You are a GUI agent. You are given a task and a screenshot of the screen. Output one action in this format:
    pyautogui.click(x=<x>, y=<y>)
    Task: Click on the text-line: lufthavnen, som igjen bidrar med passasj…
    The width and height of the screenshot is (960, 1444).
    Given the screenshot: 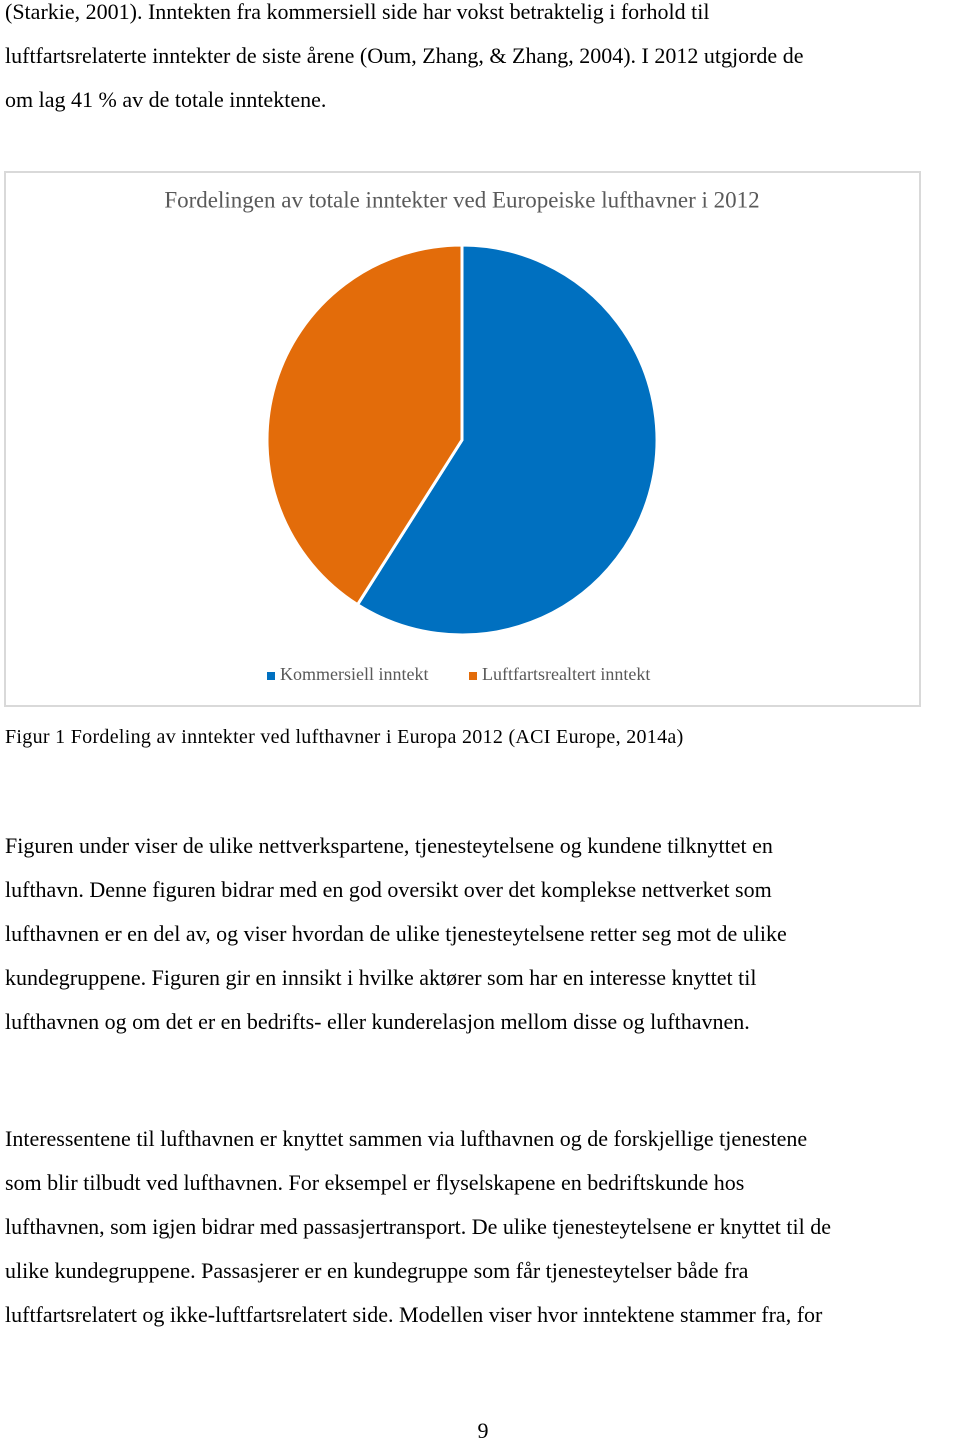 What is the action you would take?
    pyautogui.click(x=418, y=1226)
    